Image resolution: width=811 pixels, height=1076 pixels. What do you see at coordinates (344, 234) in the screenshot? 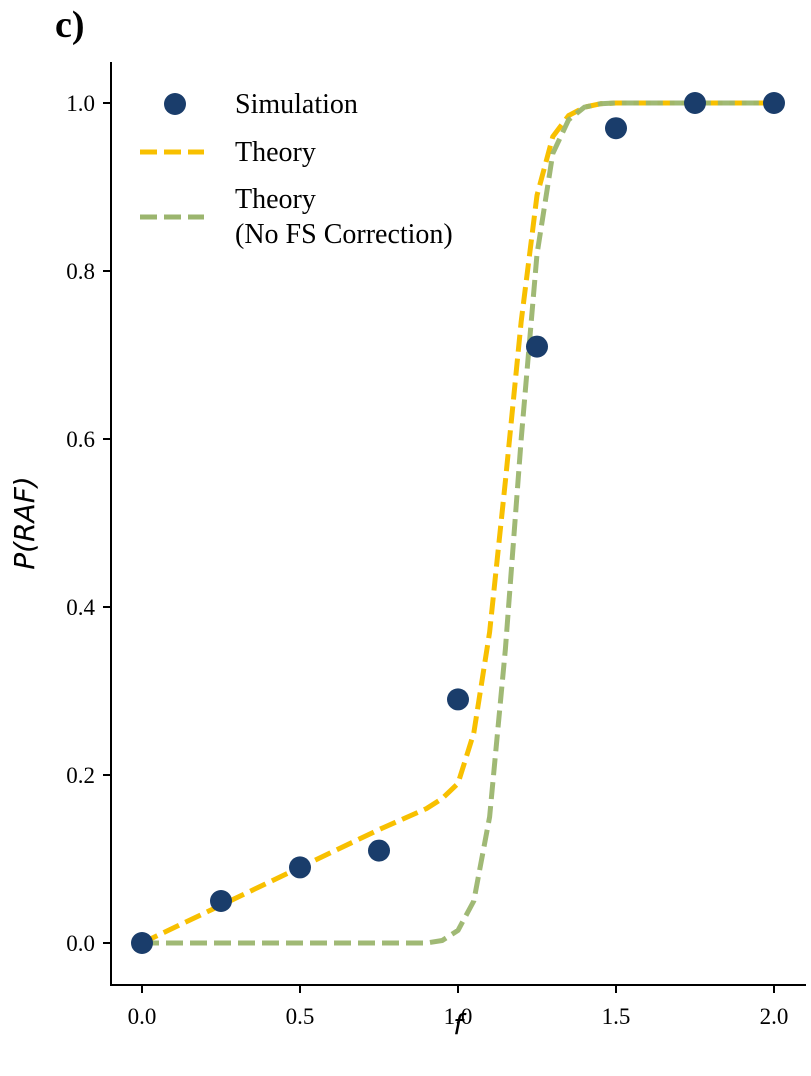
I see `legend-label-theory-no-fs-line2: (No FS Correction)` at bounding box center [344, 234].